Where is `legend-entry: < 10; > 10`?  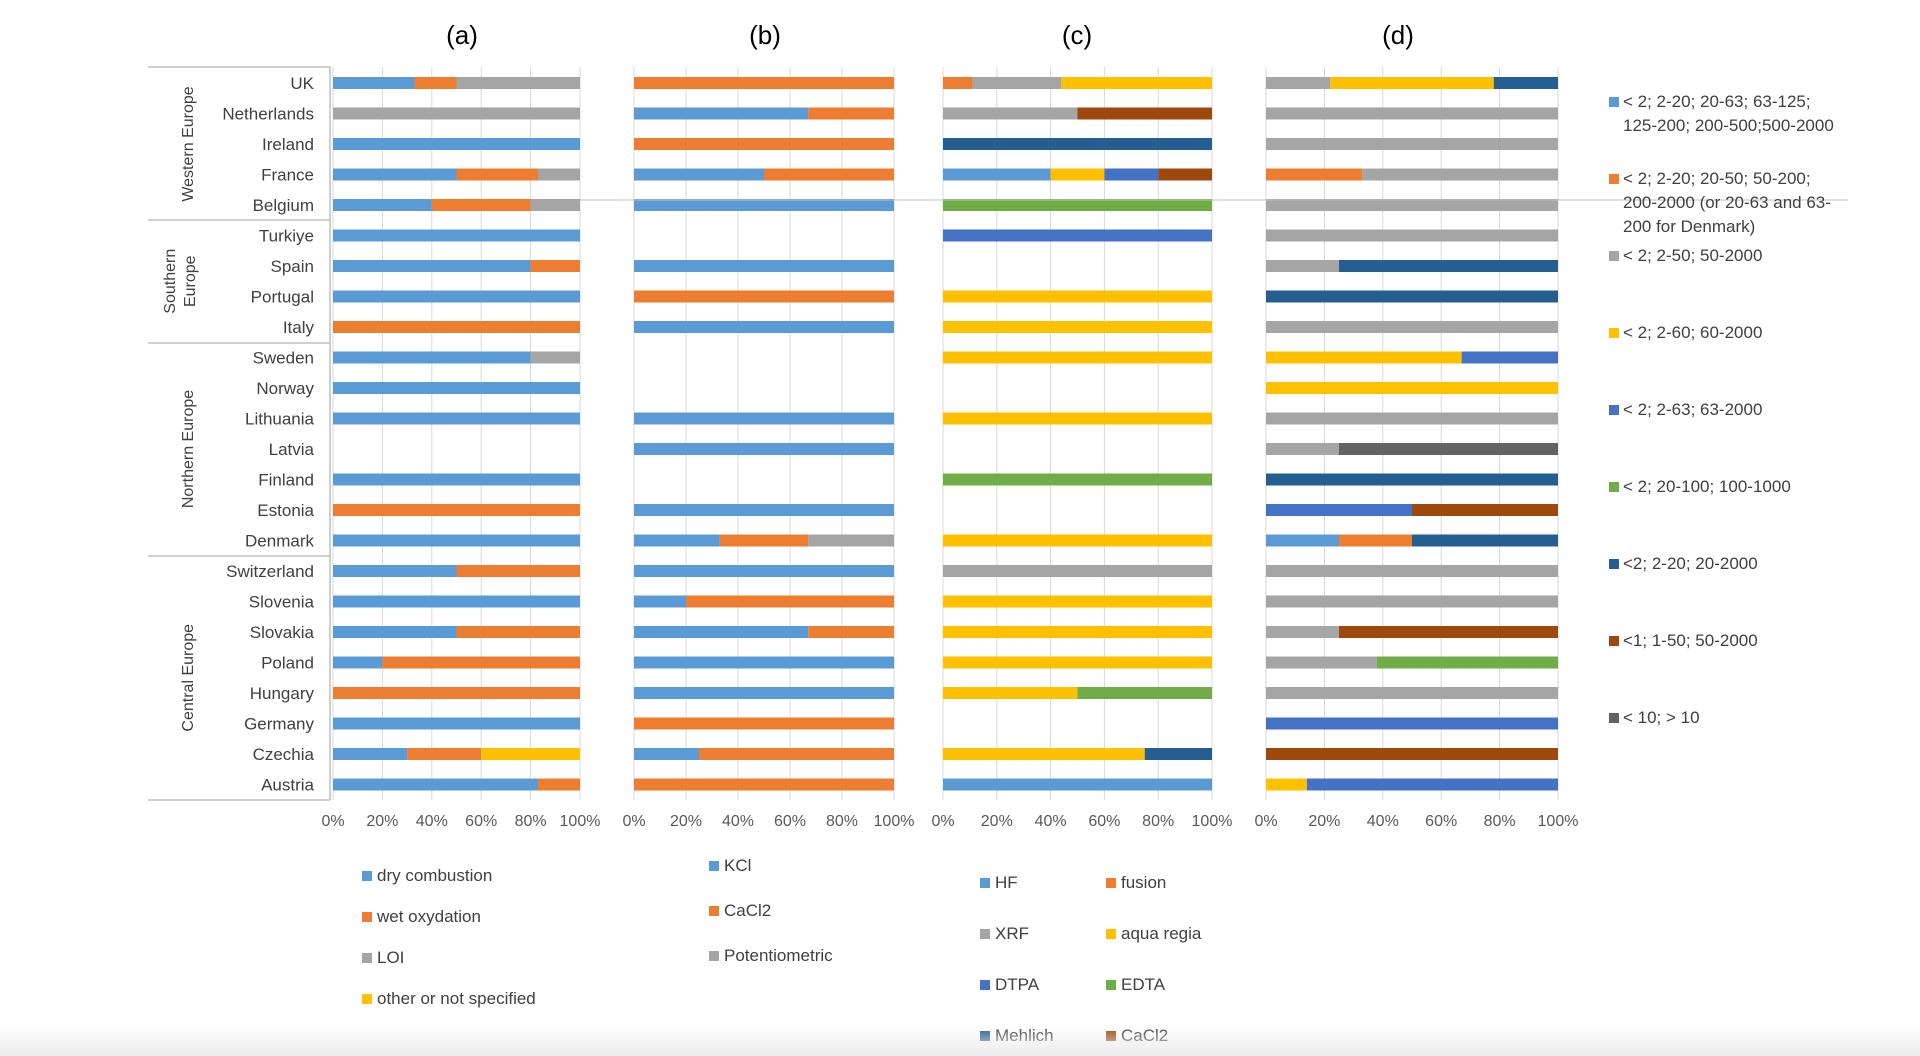 legend-entry: < 10; > 10 is located at coordinates (1661, 717).